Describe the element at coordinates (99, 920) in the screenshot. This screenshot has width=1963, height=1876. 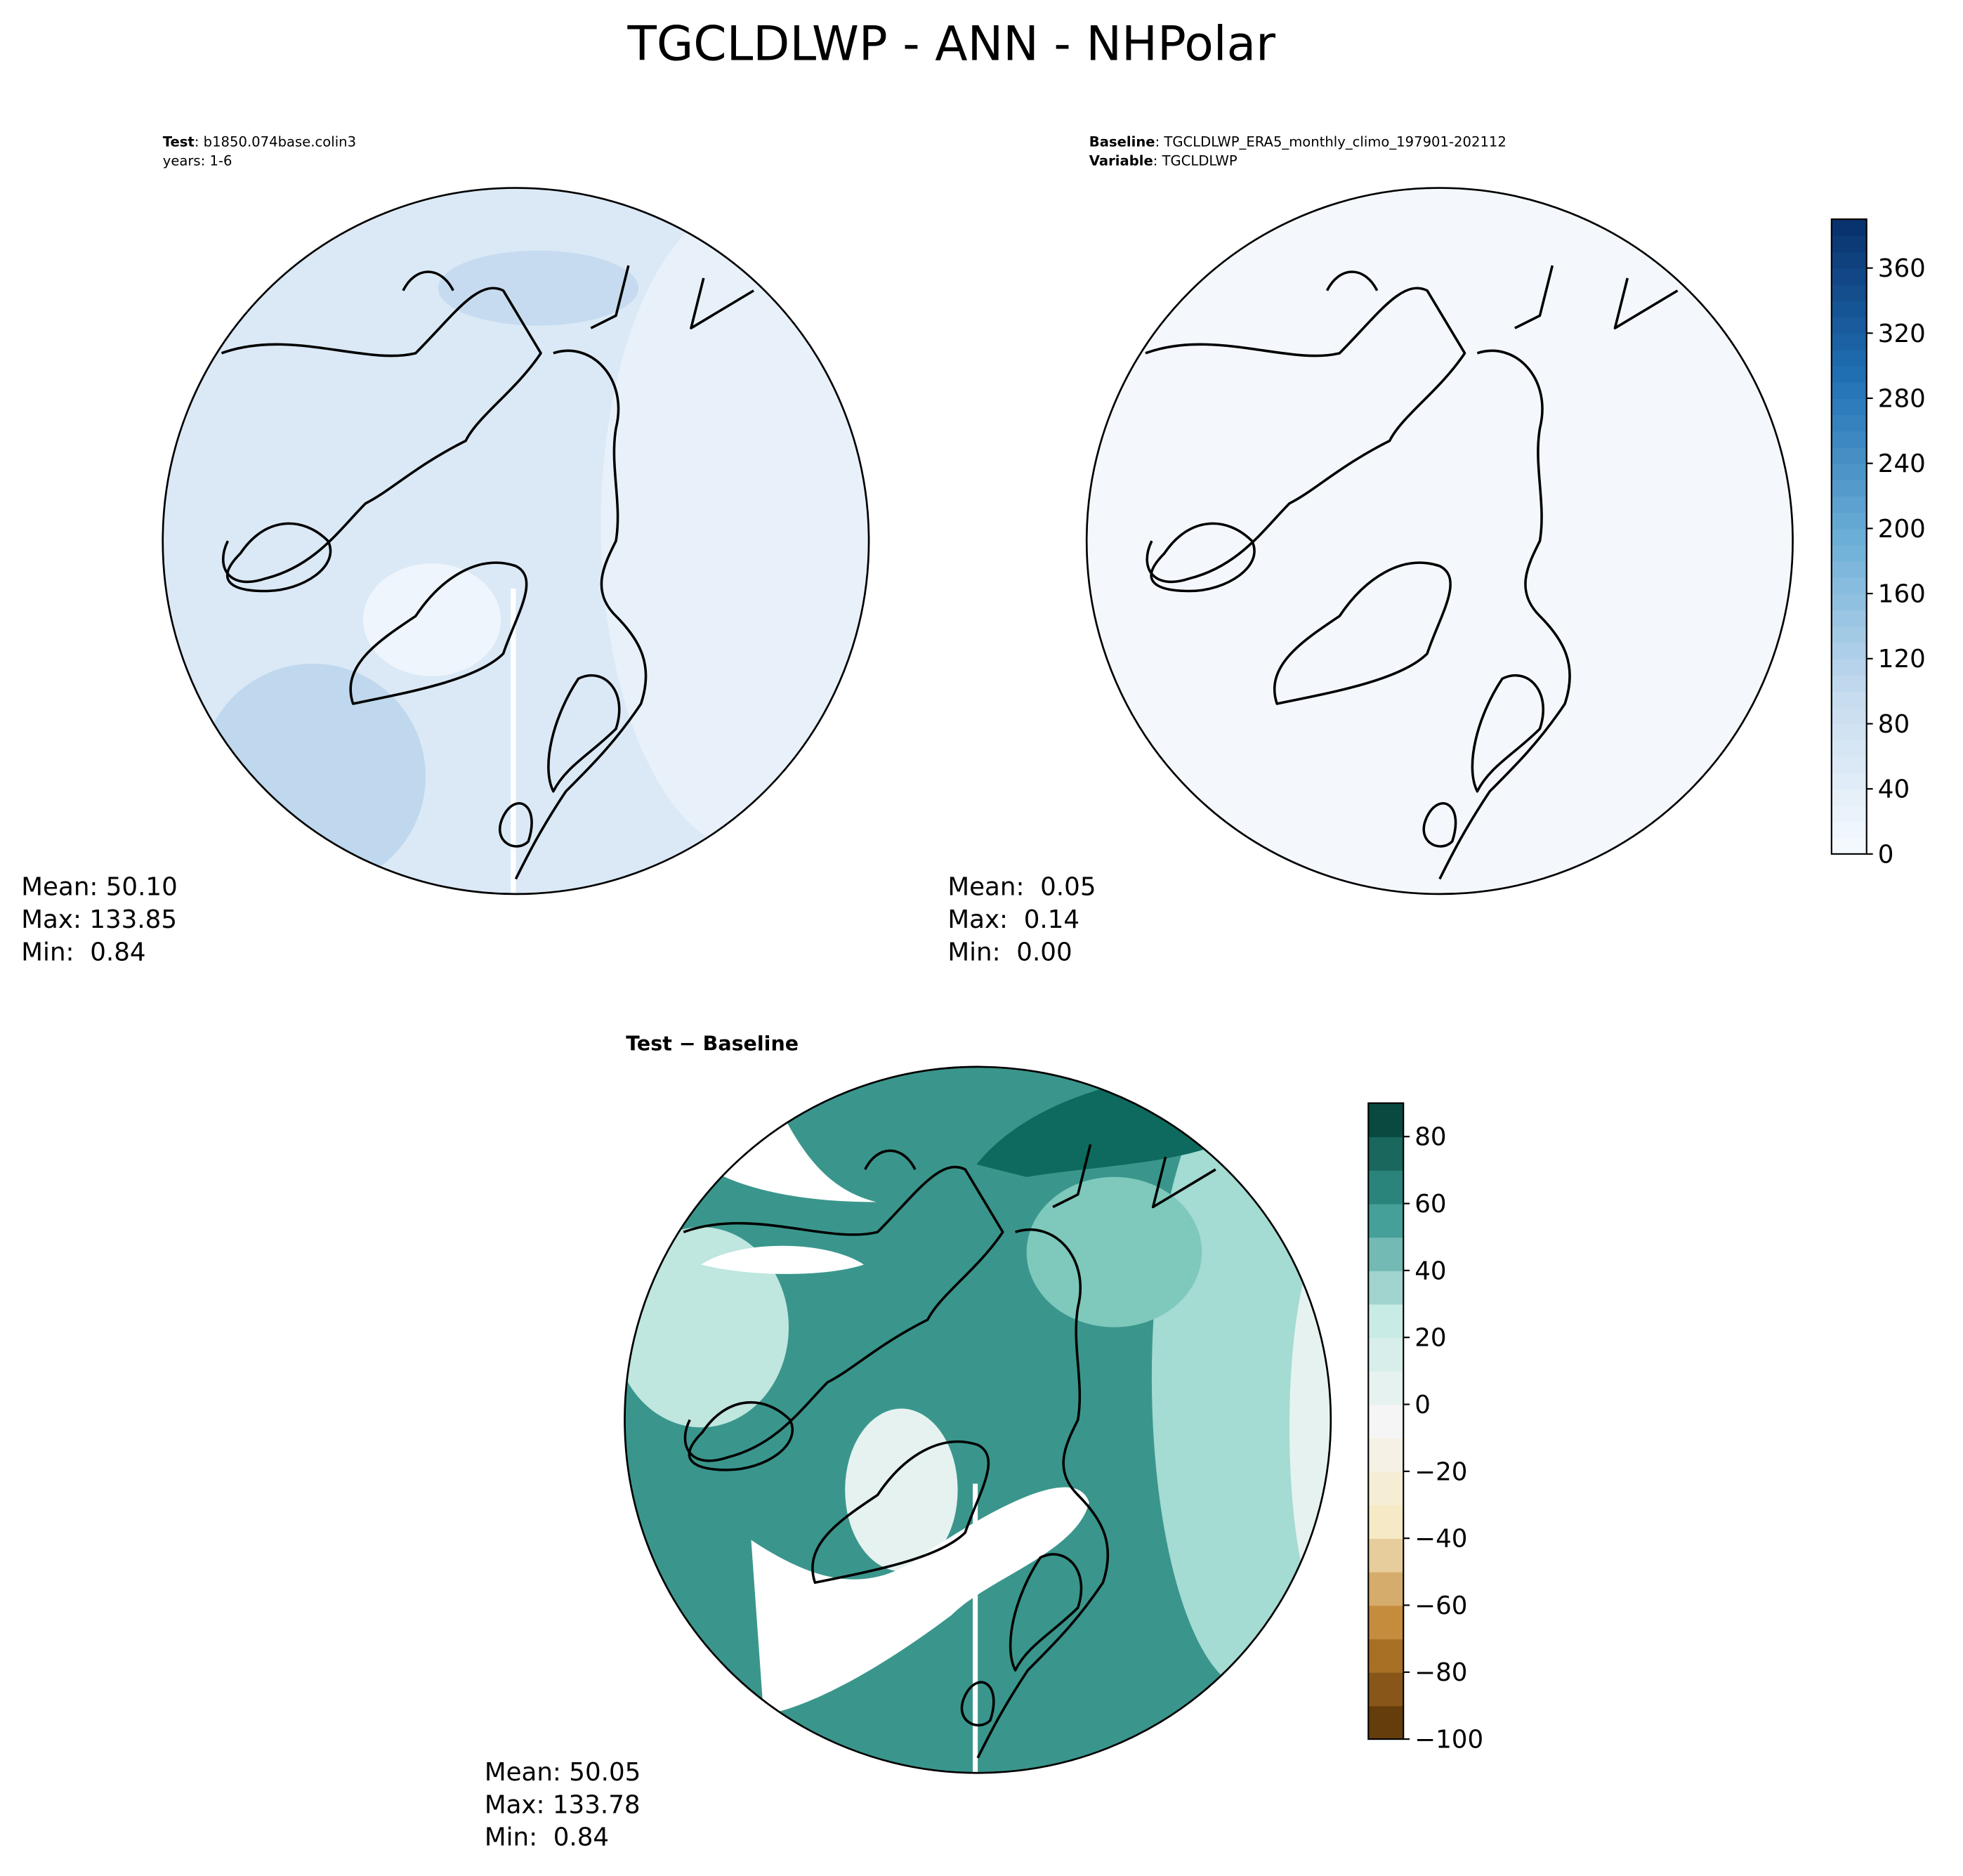
I see `stat: Max: 133.85` at that location.